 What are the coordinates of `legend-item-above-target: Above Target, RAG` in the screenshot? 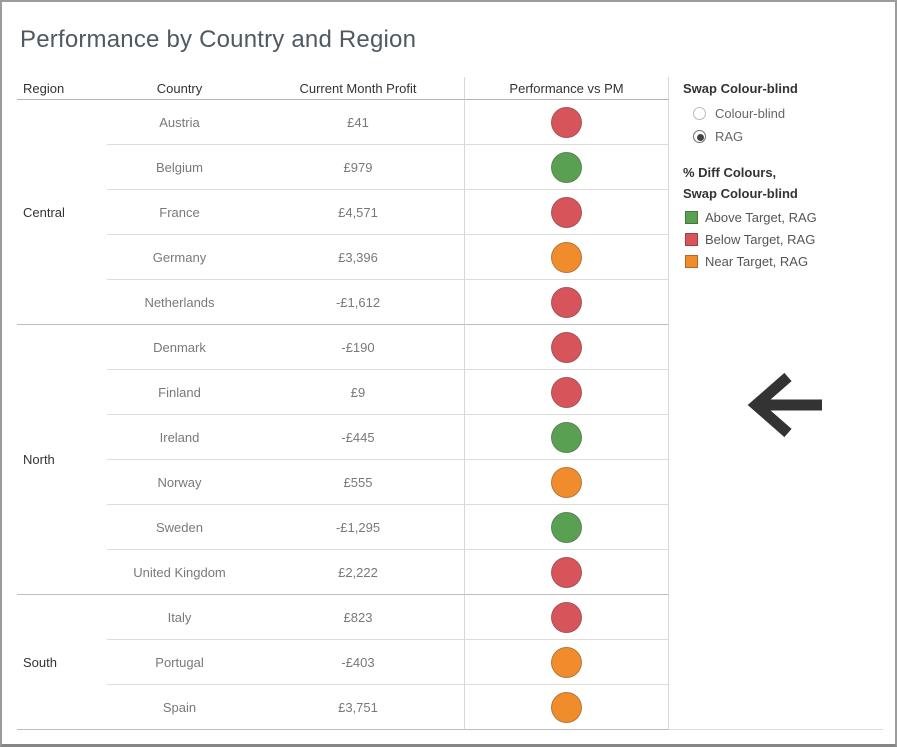 It's located at (790, 217).